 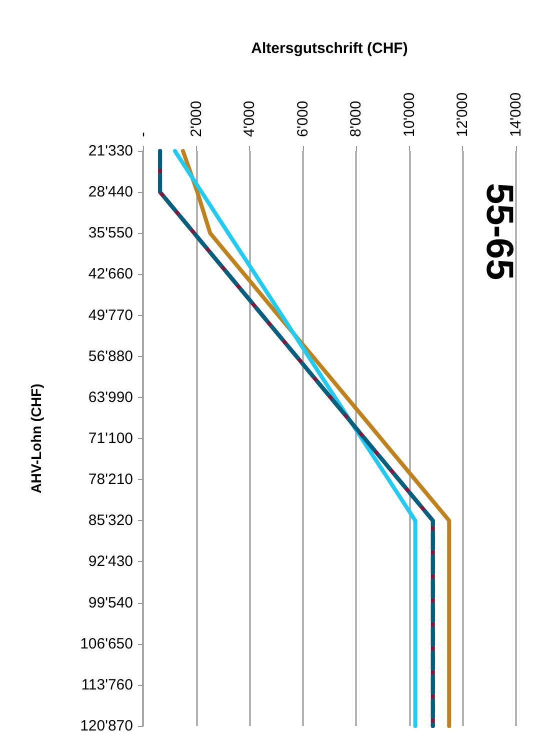 I want to click on y-tick-label: 71'100, so click(x=110, y=438).